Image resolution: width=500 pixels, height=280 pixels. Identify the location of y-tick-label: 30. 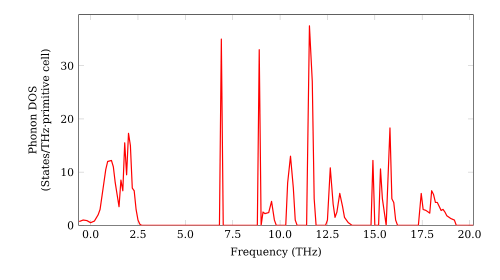
(67, 66).